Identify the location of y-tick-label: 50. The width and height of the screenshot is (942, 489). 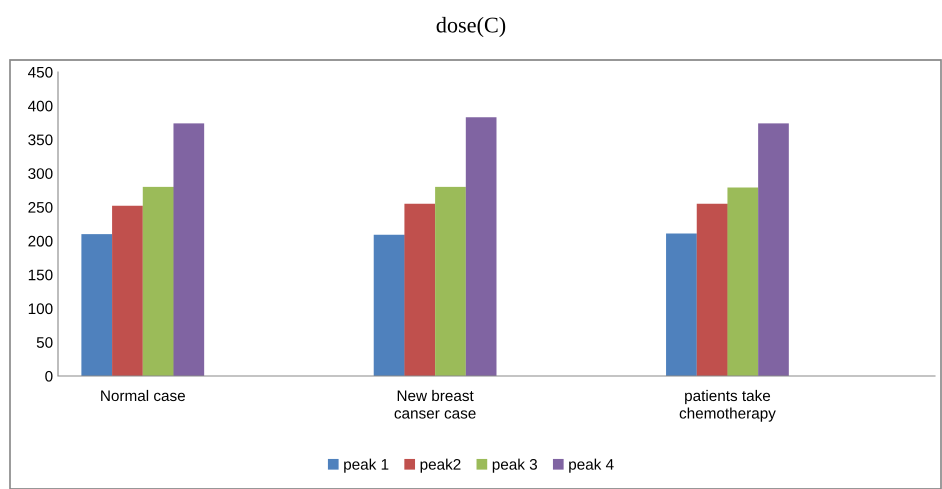
(44, 342).